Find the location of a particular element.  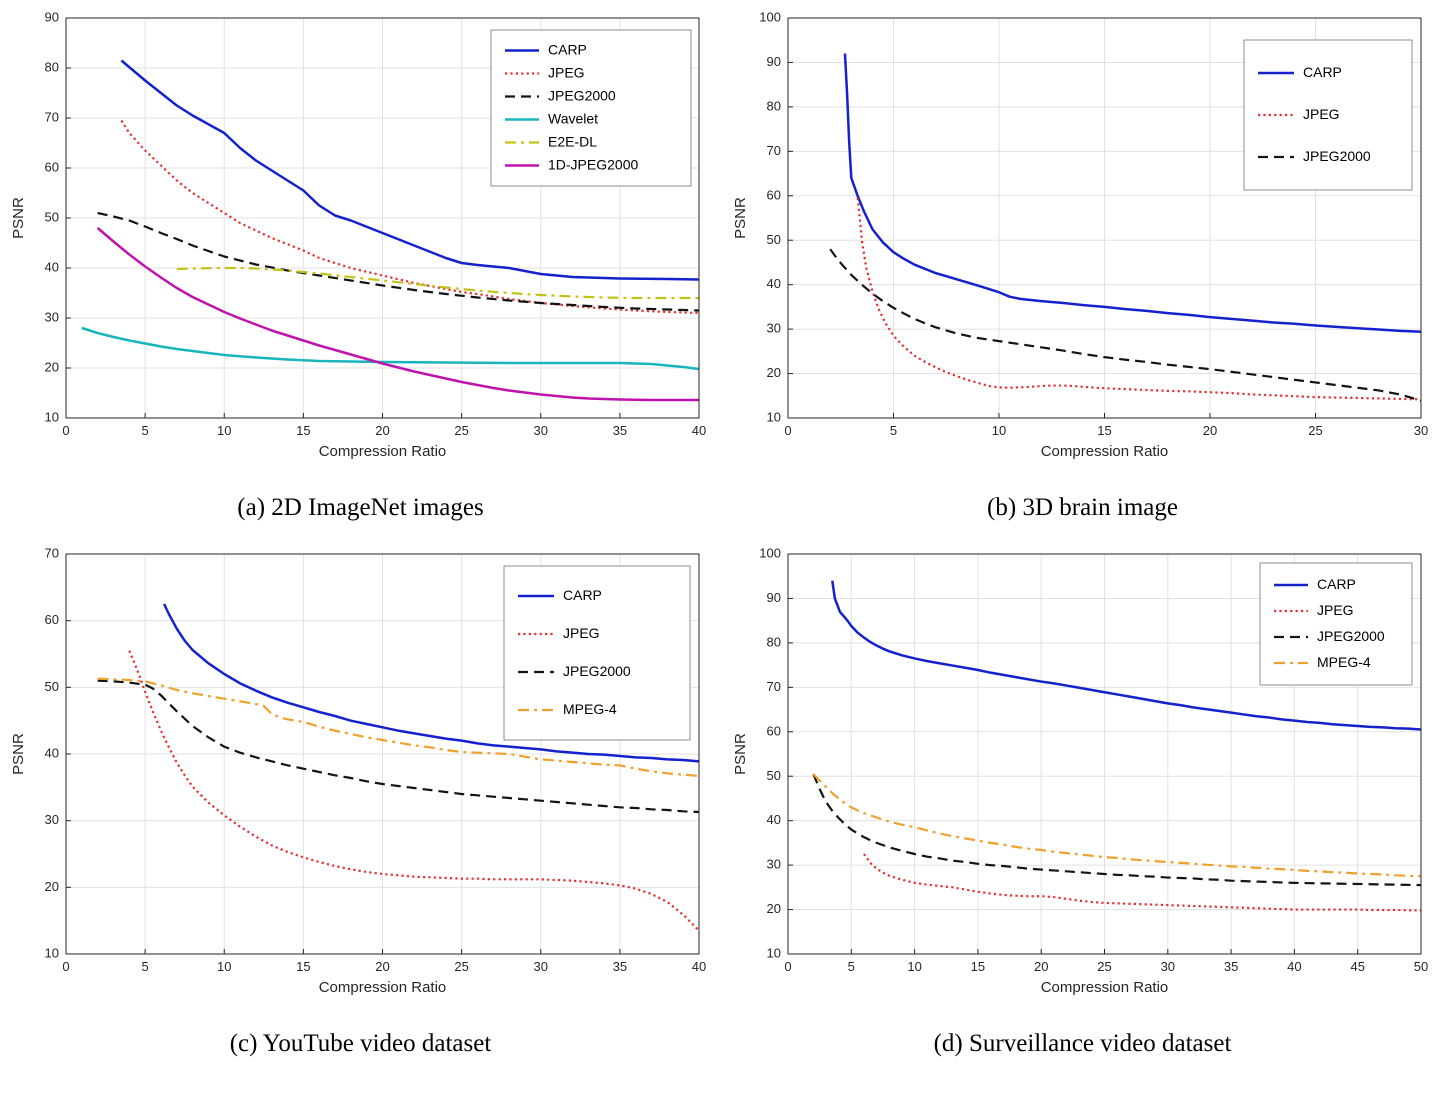

chart-caption-b: (b) 3D brain image is located at coordinates (1082, 507).